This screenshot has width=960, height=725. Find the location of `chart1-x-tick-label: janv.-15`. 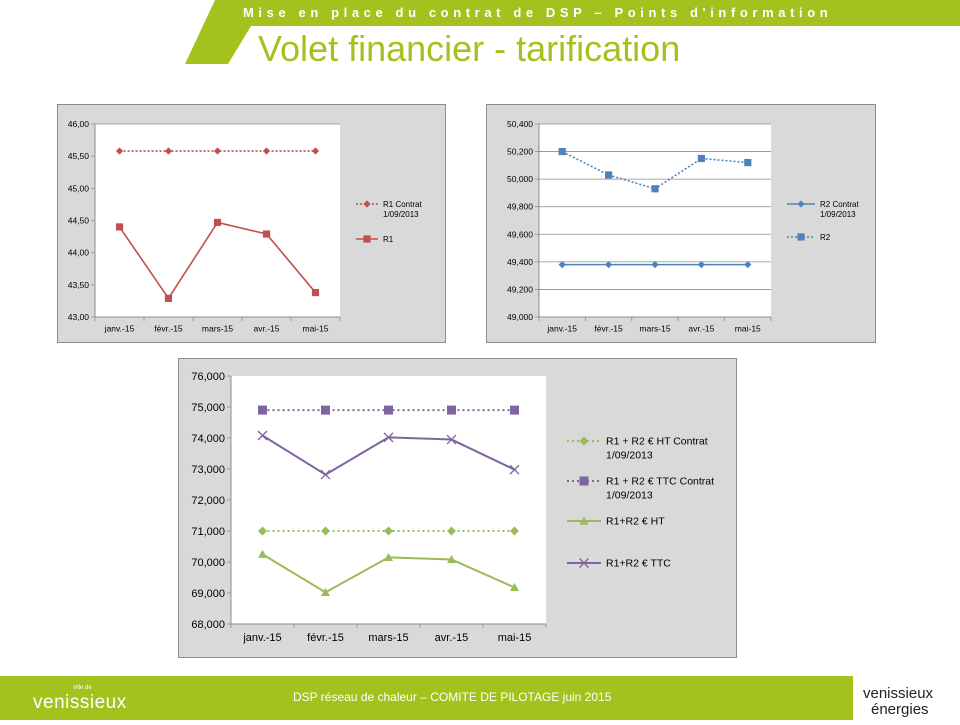

chart1-x-tick-label: janv.-15 is located at coordinates (119, 329).